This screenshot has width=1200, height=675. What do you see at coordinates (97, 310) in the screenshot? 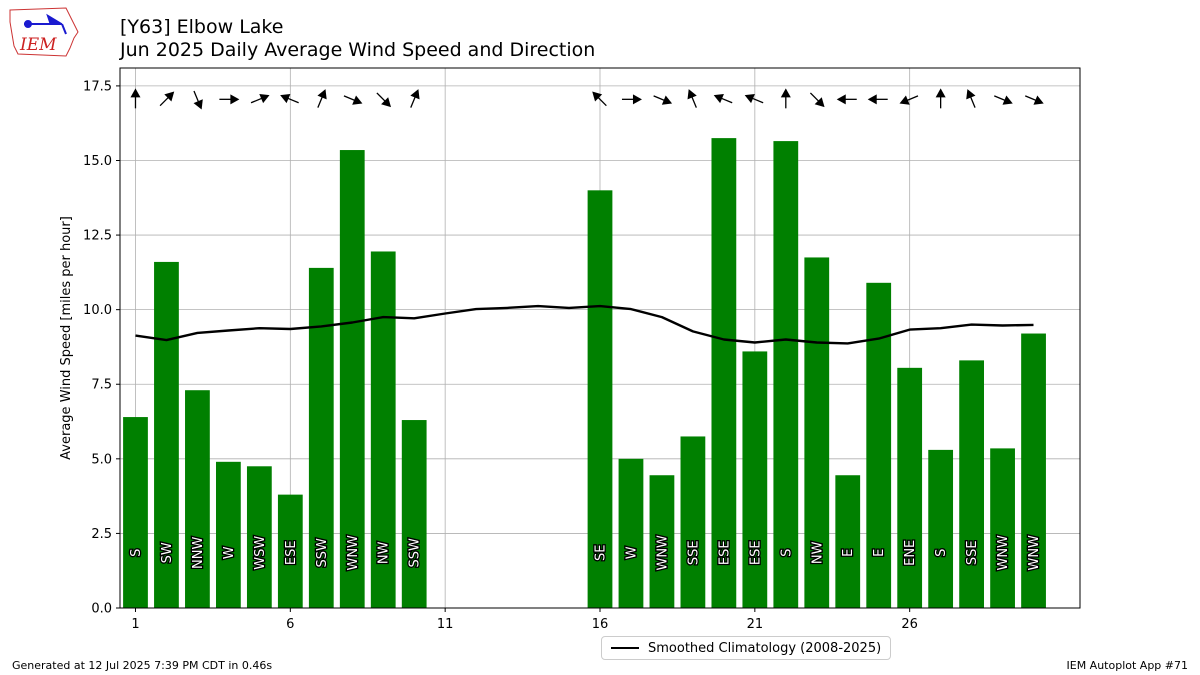
I see `y-tick-label: 10.0` at bounding box center [97, 310].